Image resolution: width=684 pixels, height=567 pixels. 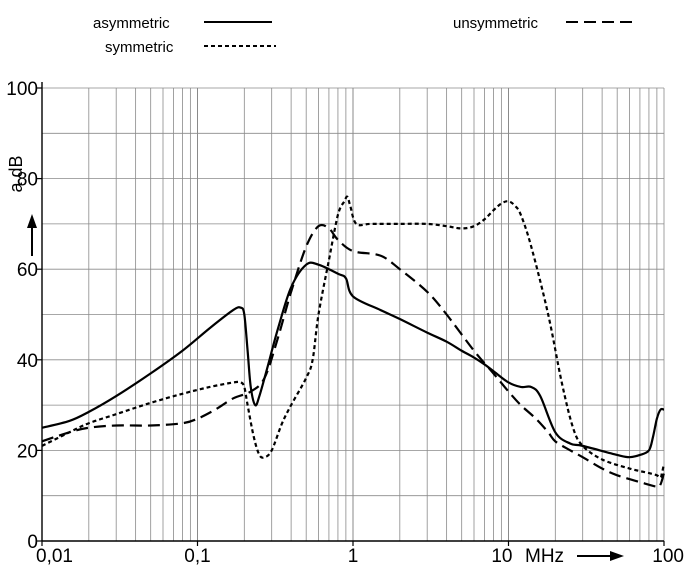 I want to click on x-axis-arrow-head, so click(x=617, y=556).